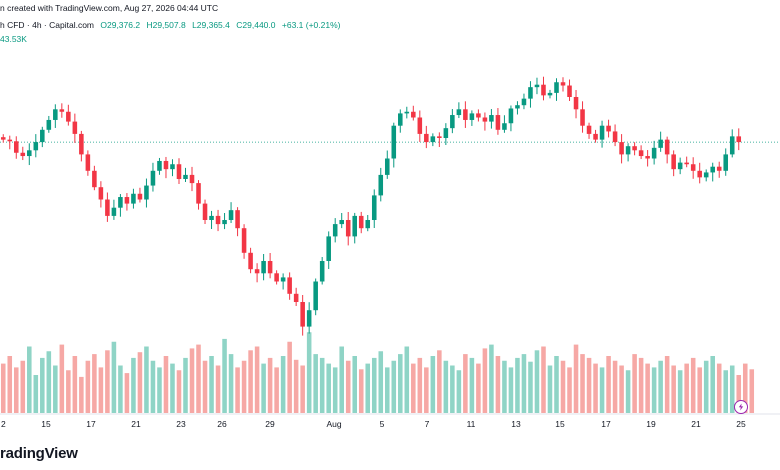  I want to click on time-axis-label: 23, so click(181, 424).